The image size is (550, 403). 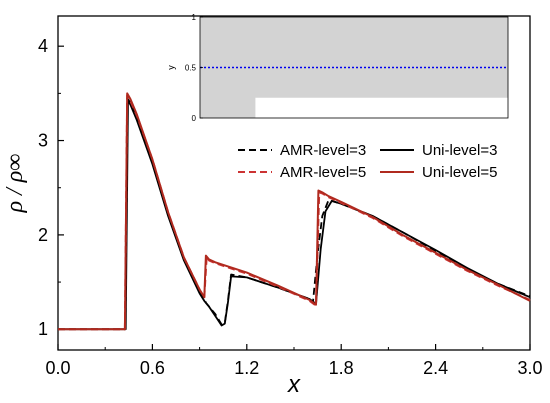 I want to click on y-axis-label: ρ / ρ∞, so click(x=15, y=184).